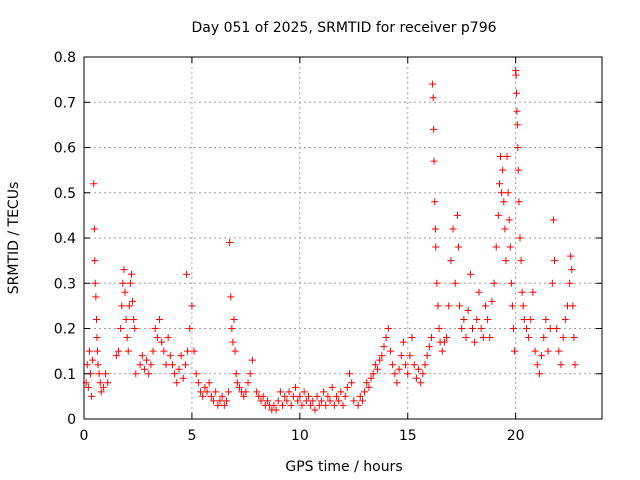 This screenshot has width=640, height=480. I want to click on y-tick-labels: 0 0.1 0.2 0.3 0.4 0.5 0.6 0.7 0.8, so click(65, 239).